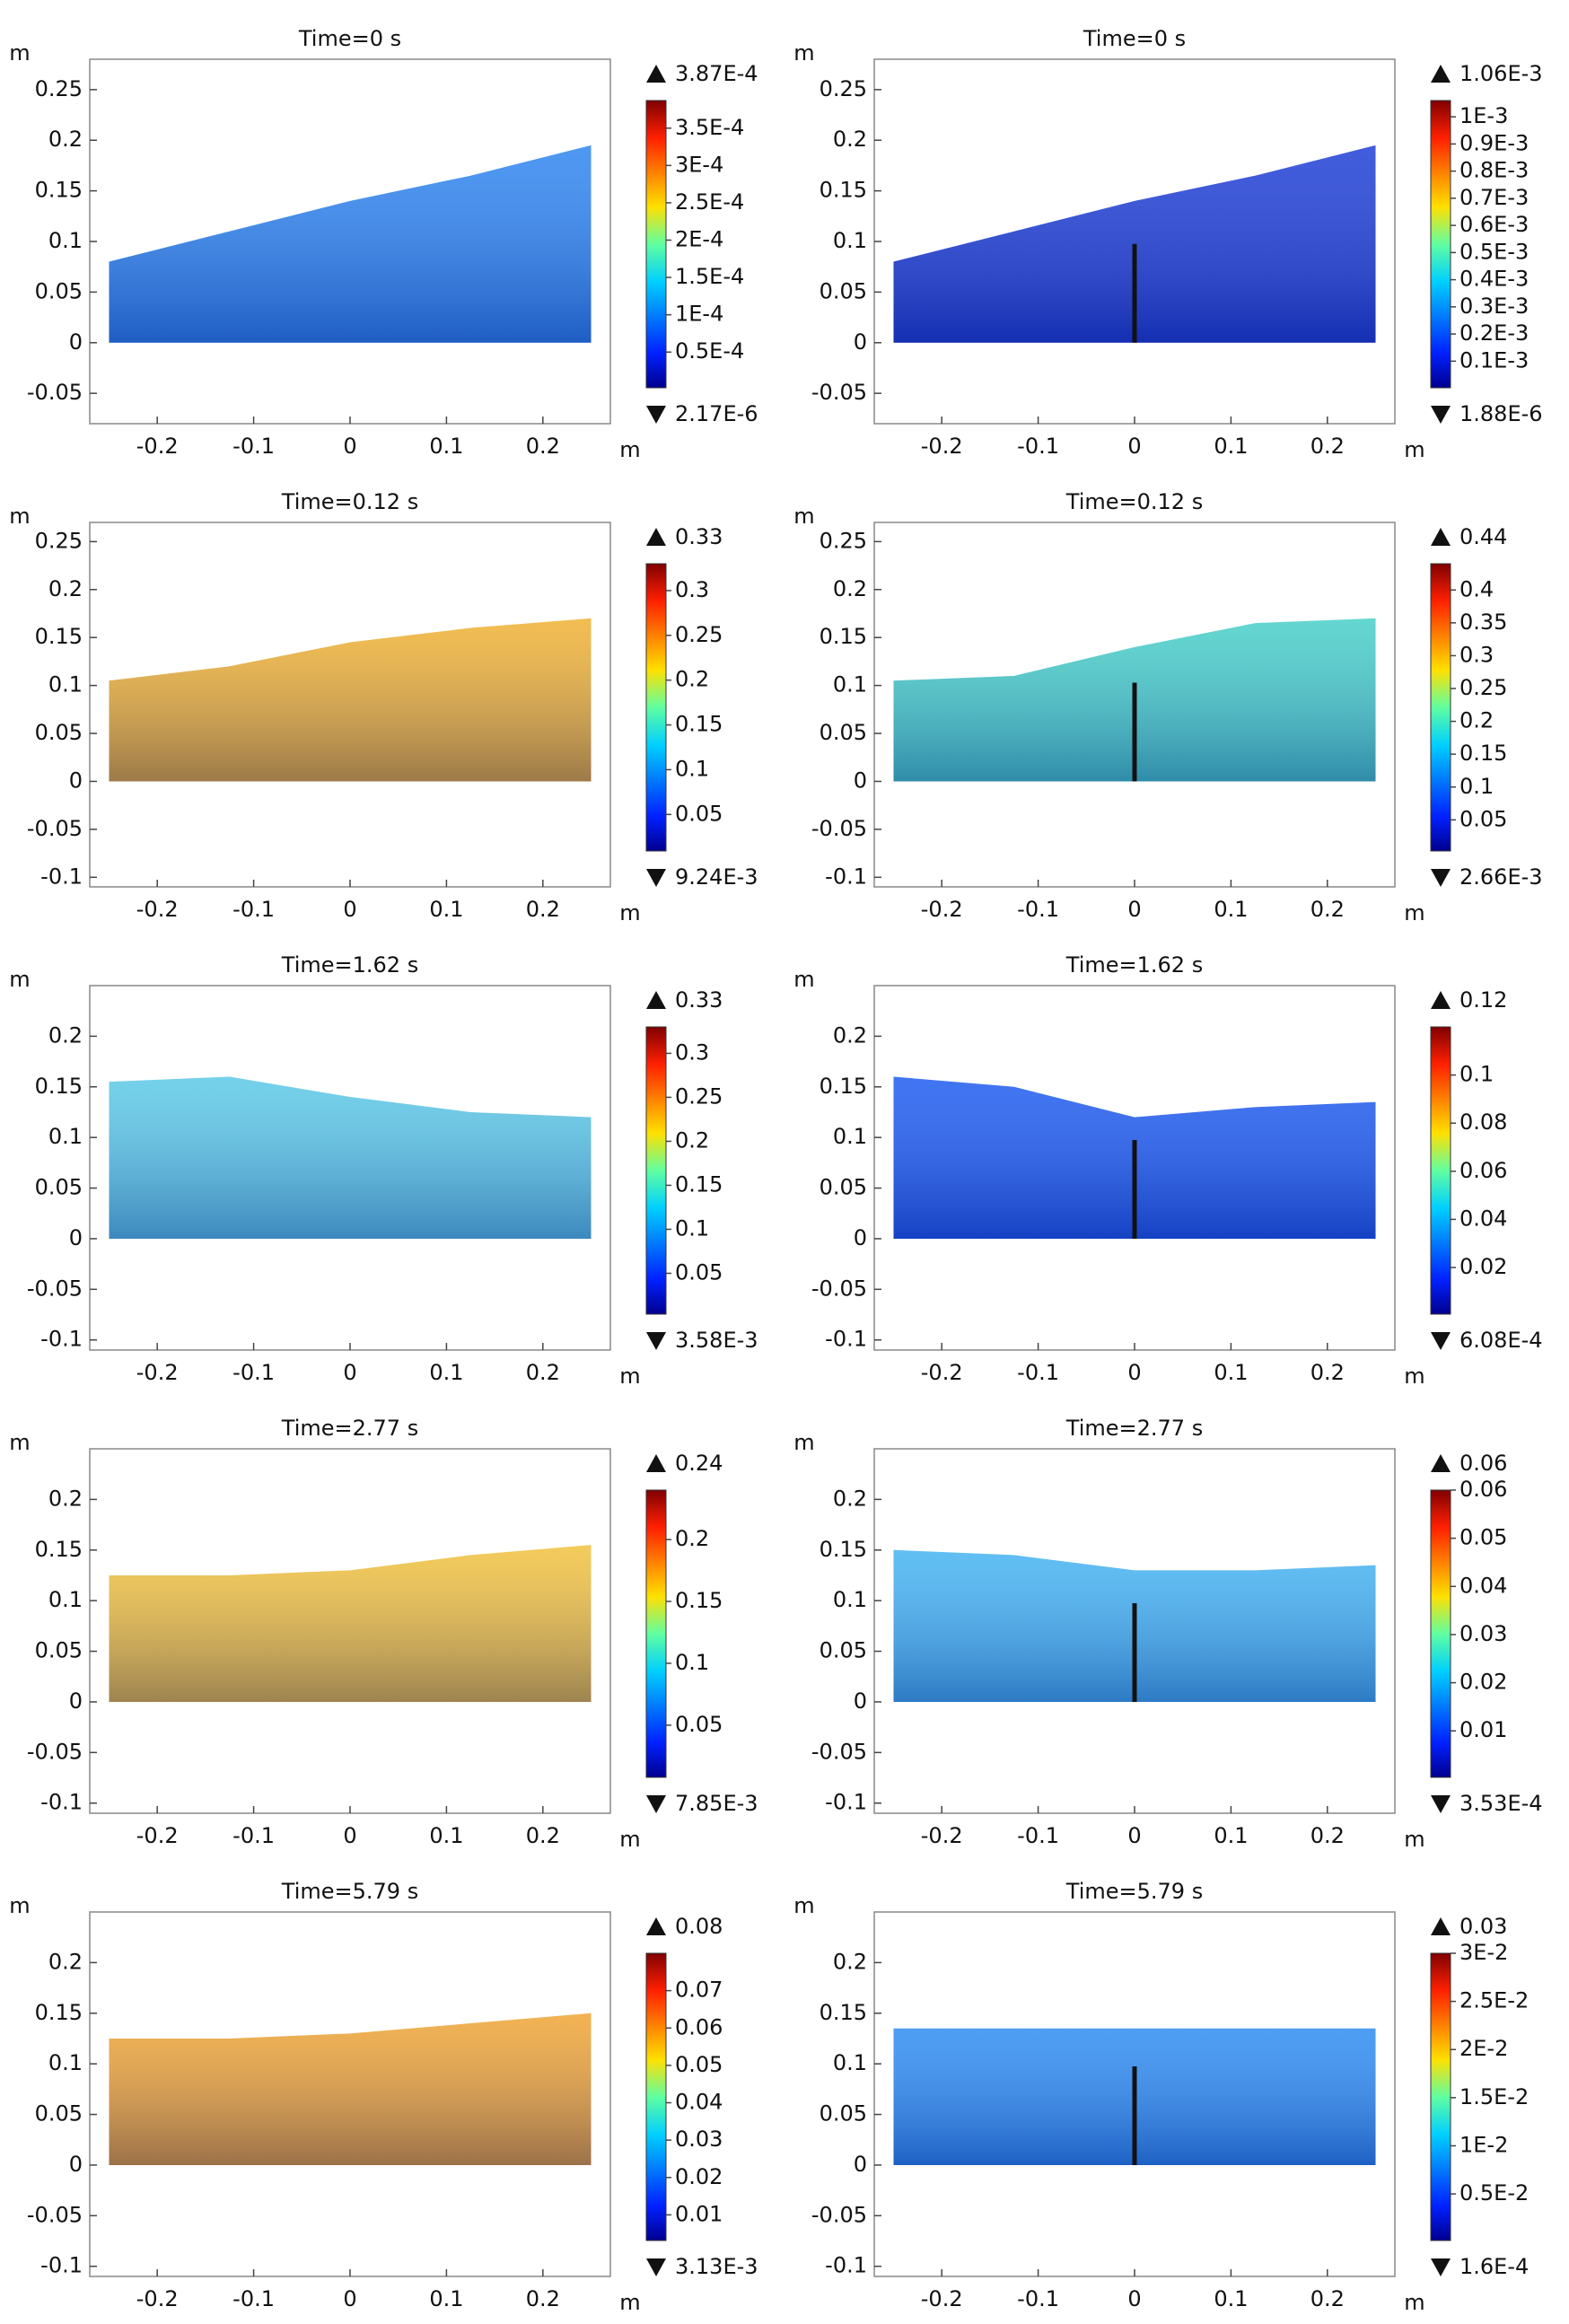  Describe the element at coordinates (1494, 197) in the screenshot. I see `colorbar-tick-label: 0.7E-3` at that location.